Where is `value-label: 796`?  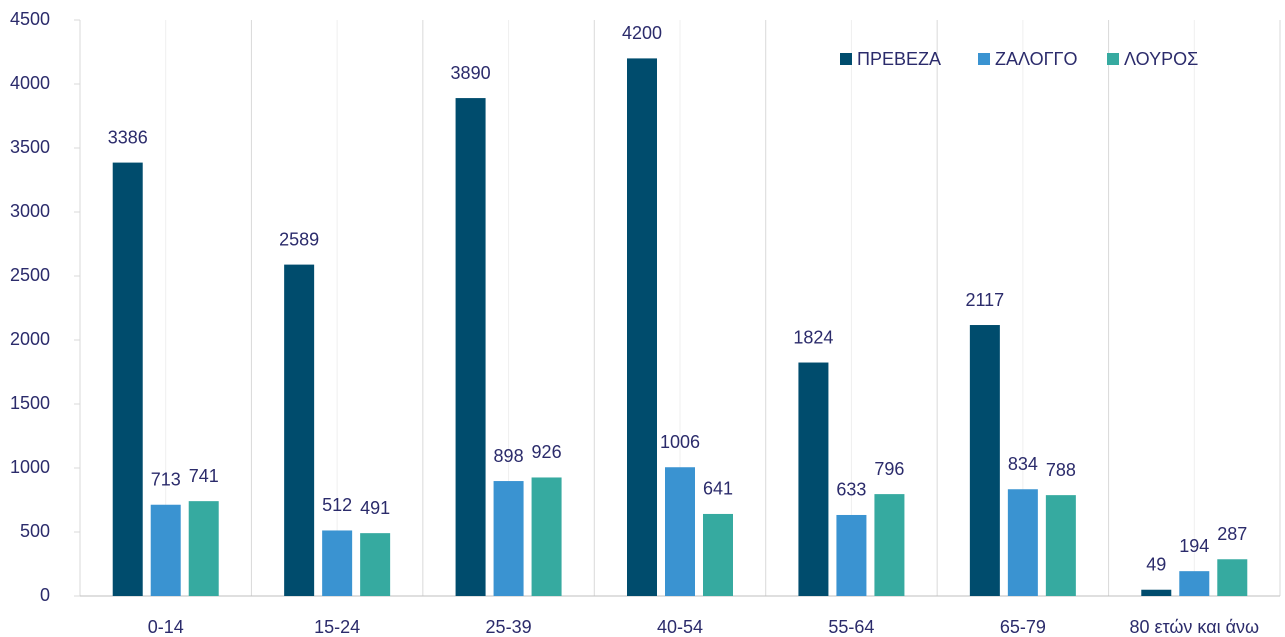
value-label: 796 is located at coordinates (889, 469).